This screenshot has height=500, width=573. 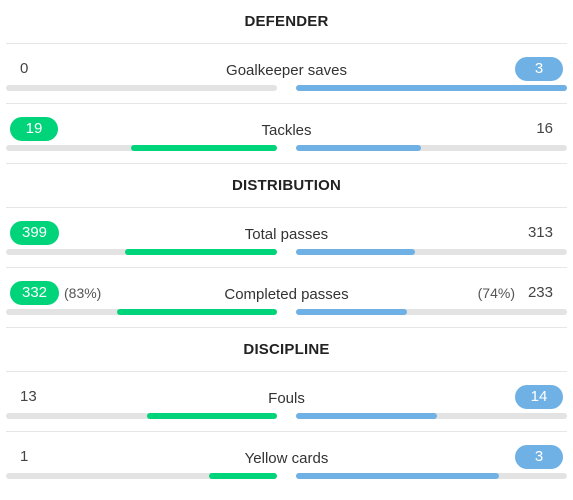 I want to click on section-header-distribution: DISTRIBUTION, so click(x=286, y=186).